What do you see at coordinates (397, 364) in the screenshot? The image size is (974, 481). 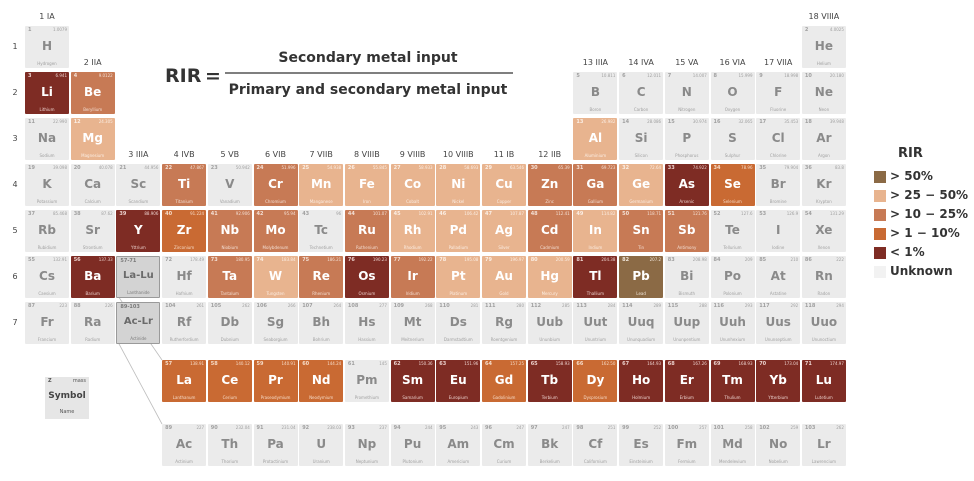 I see `atomic-number: 62` at bounding box center [397, 364].